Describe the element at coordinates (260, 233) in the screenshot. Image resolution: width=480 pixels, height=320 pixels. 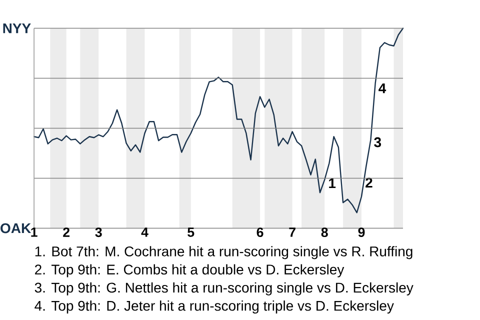
I see `x-tick-label: 6` at that location.